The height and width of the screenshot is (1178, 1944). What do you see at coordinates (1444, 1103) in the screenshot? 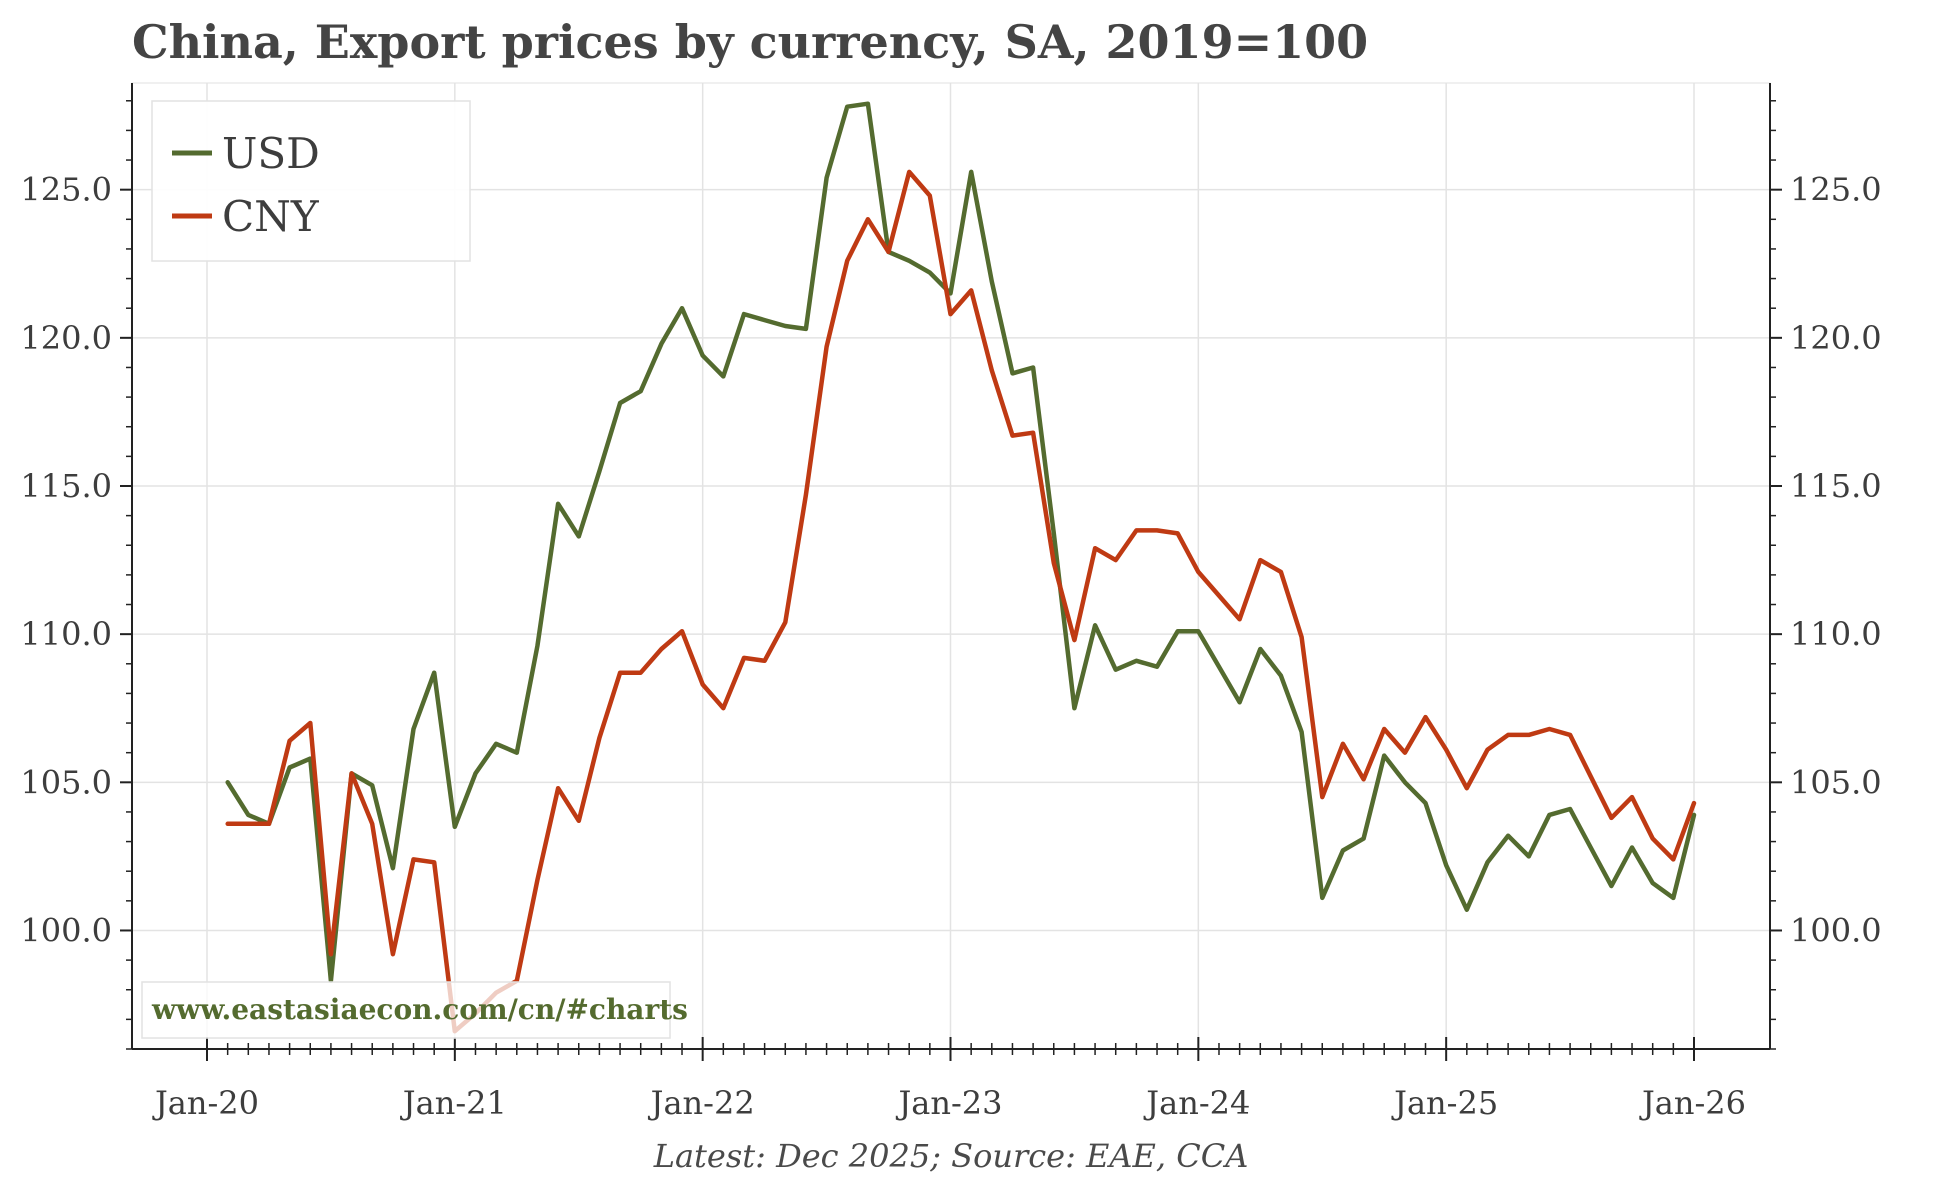
I see `x-tick-label: Jan-25` at bounding box center [1444, 1103].